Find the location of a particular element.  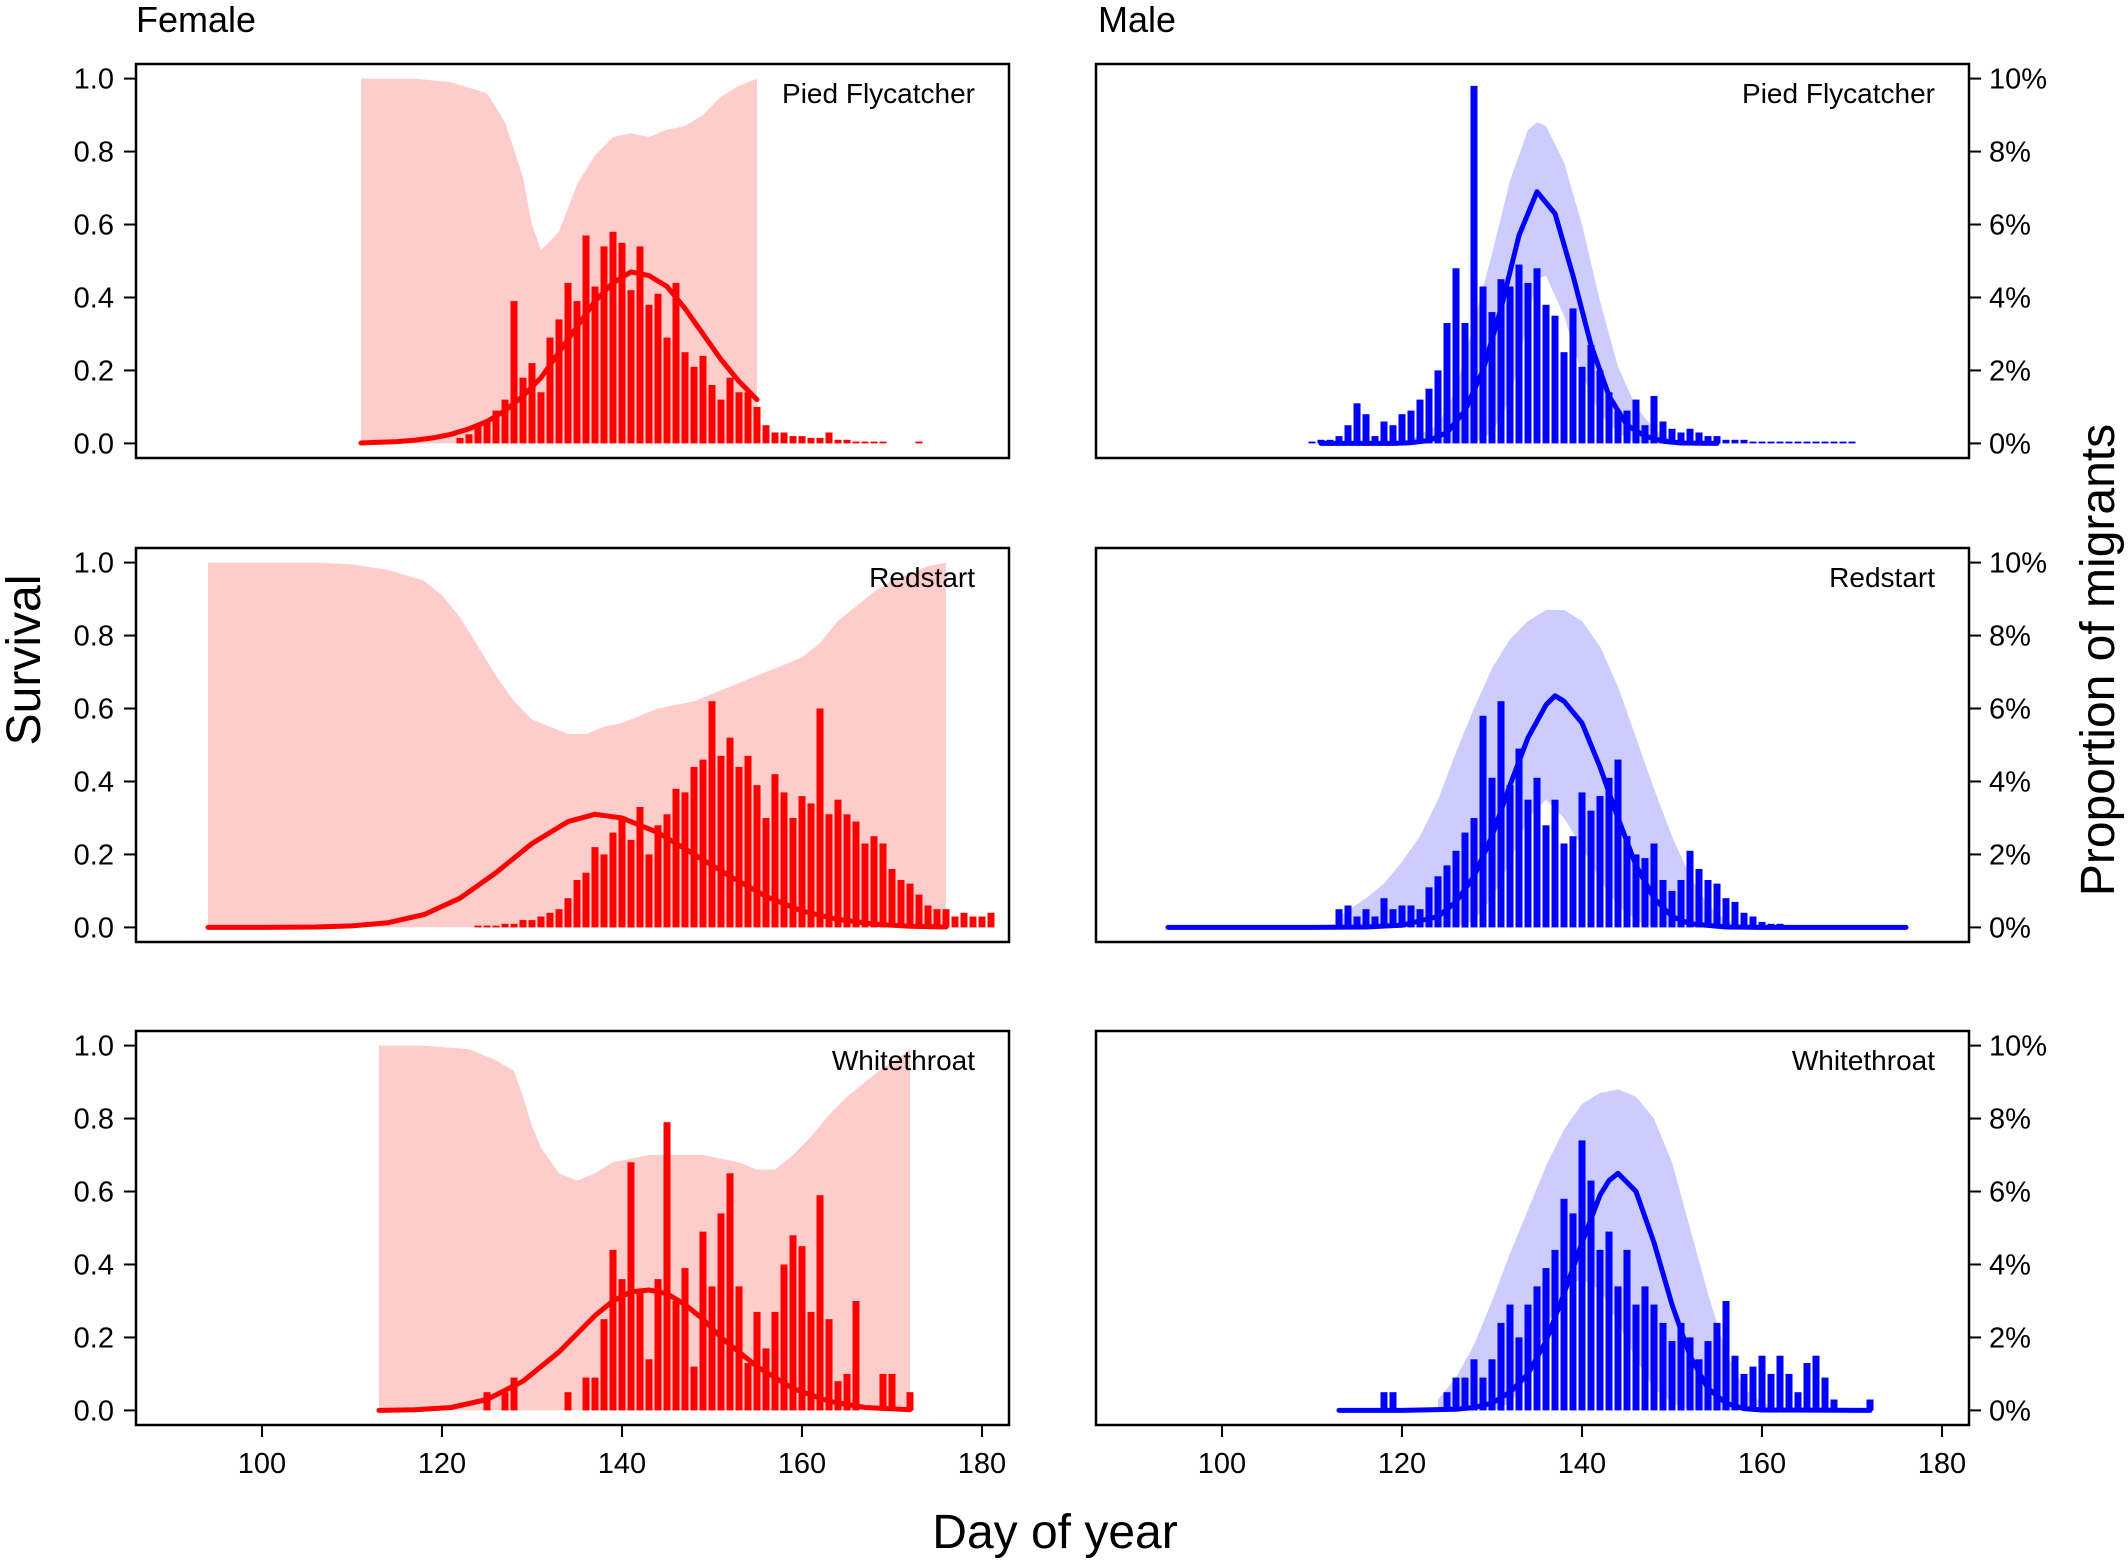

species-label: Pied Flycatcher is located at coordinates (878, 93).